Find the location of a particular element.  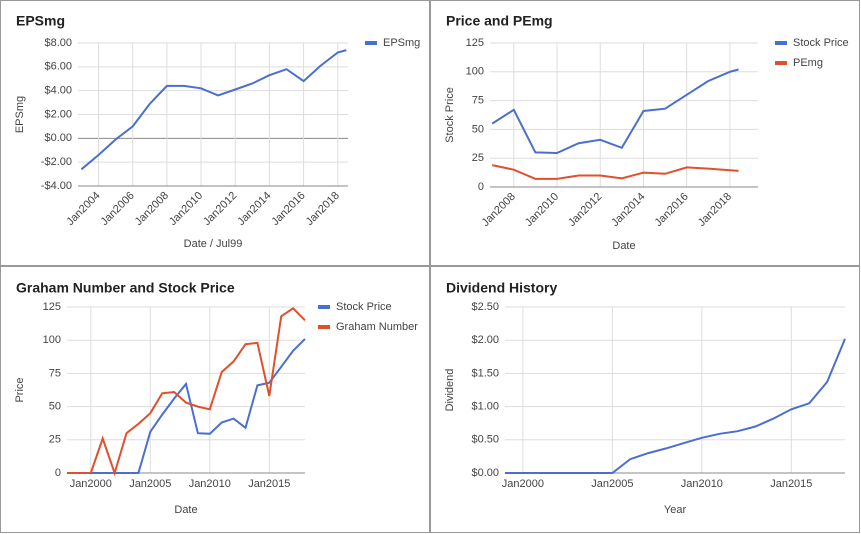

x-axis-title: Year is located at coordinates (675, 510).